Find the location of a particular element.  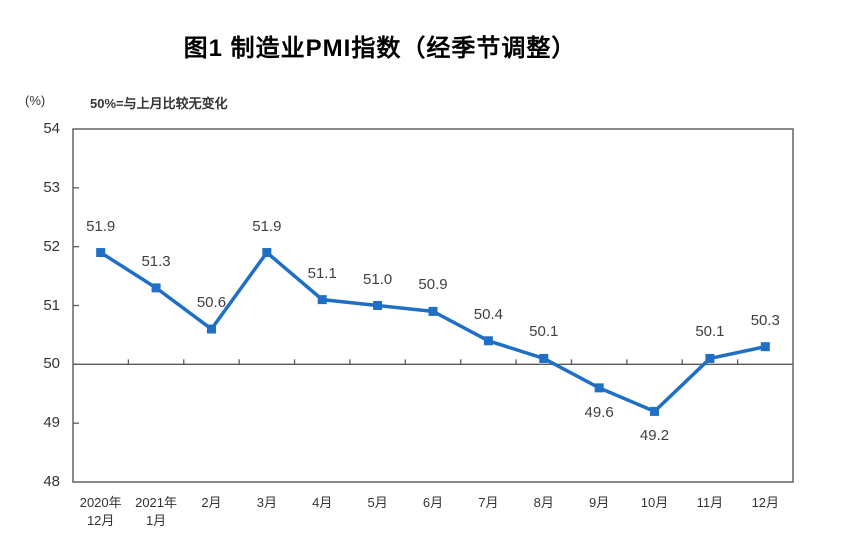

data-point-label: 50.6 is located at coordinates (211, 303).